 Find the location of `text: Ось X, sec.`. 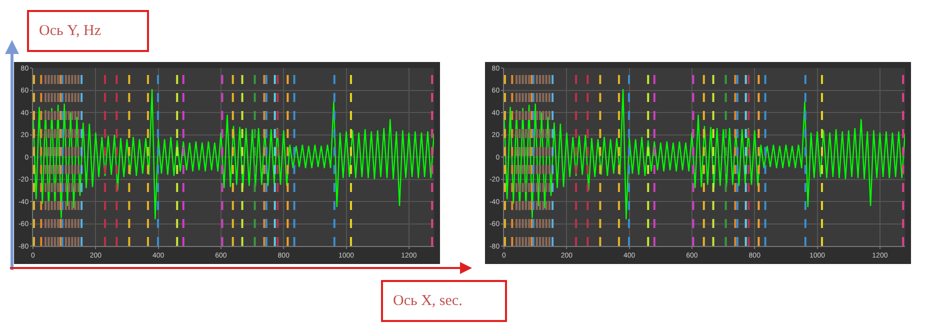

text: Ось X, sec. is located at coordinates (444, 301).